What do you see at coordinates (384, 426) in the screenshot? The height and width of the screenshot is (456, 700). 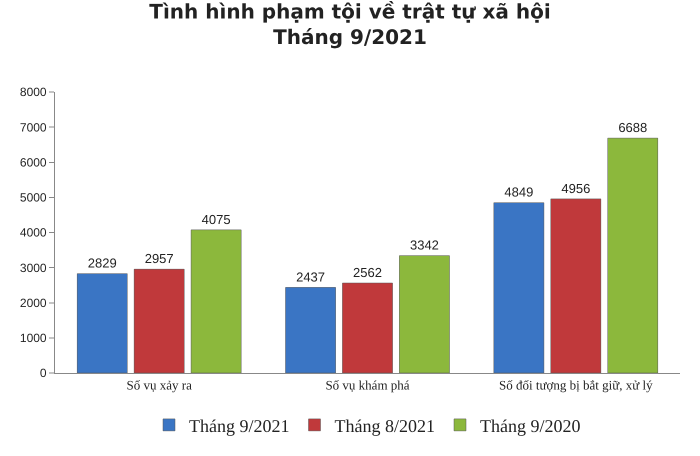 I see `legend-label: Tháng 8/2021` at bounding box center [384, 426].